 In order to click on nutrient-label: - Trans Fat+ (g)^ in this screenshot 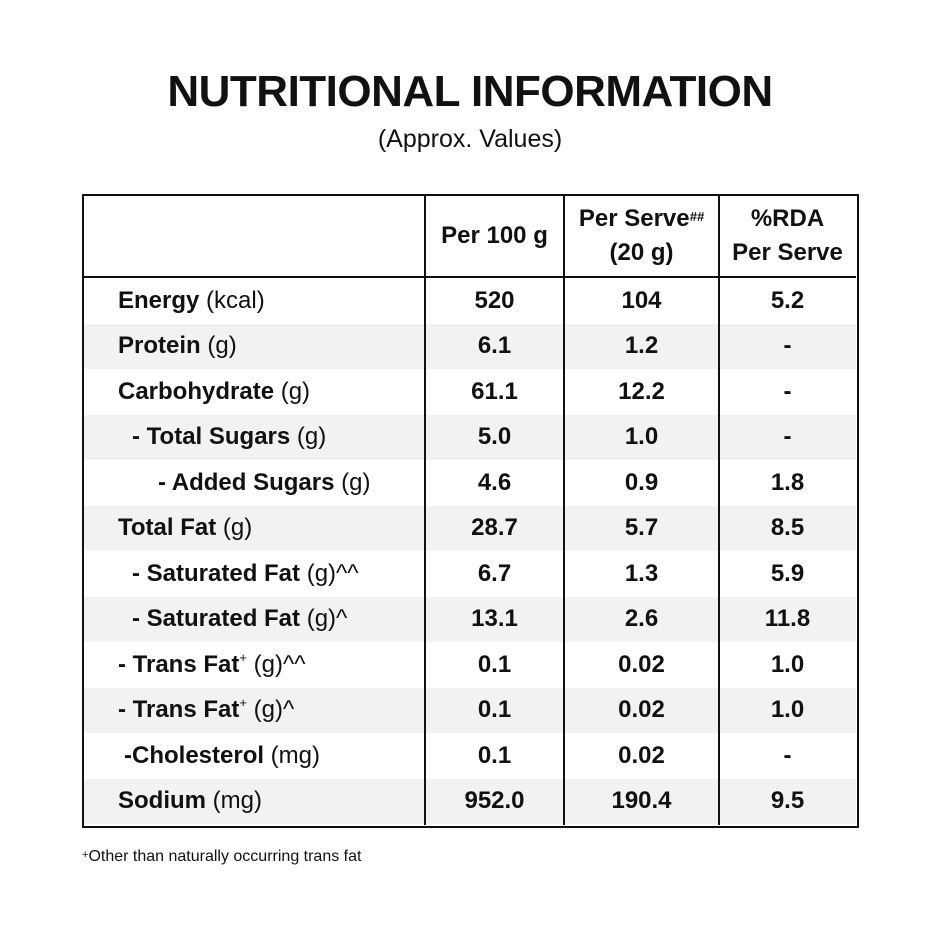, I will do `click(254, 709)`.